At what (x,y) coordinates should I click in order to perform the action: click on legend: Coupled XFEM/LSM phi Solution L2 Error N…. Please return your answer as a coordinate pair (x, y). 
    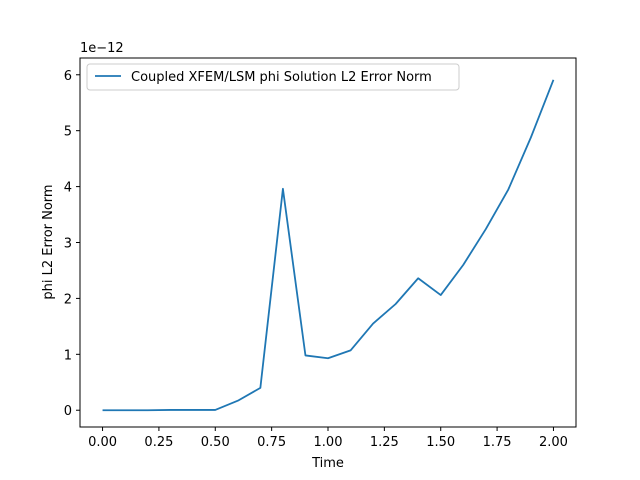
    Looking at the image, I should click on (273, 77).